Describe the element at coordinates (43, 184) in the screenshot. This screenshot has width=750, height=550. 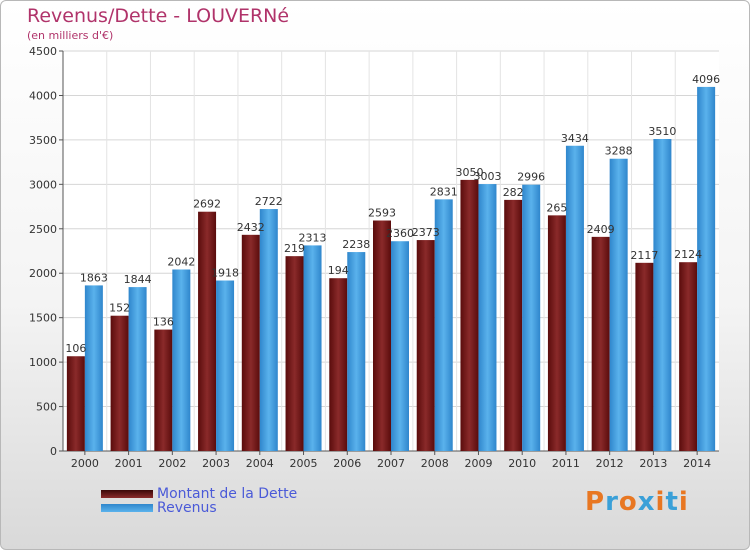
I see `y-tick-label: 3000` at that location.